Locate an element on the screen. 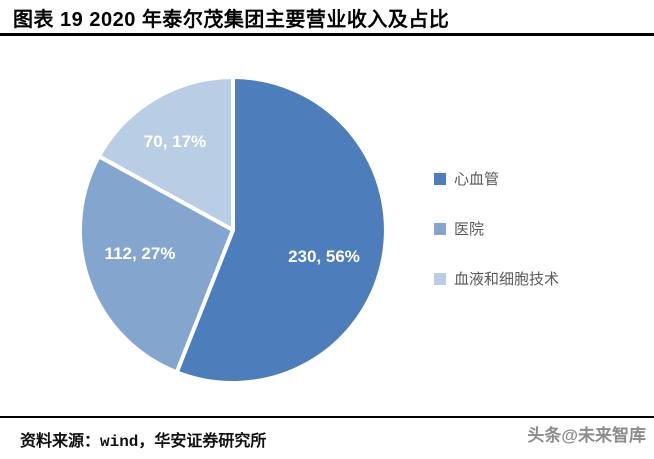 The height and width of the screenshot is (459, 654). legend-item-hospital: 医院 is located at coordinates (496, 228).